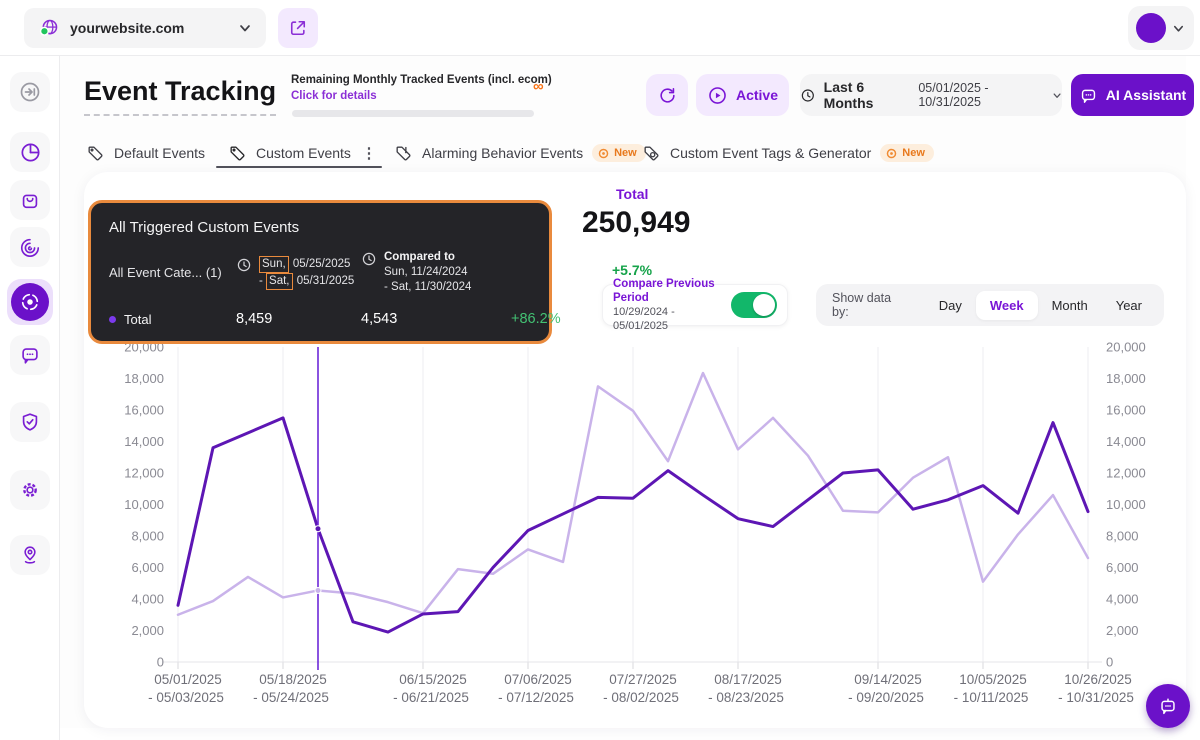  Describe the element at coordinates (274, 264) in the screenshot. I see `annotated-day-1: Sun,` at that location.